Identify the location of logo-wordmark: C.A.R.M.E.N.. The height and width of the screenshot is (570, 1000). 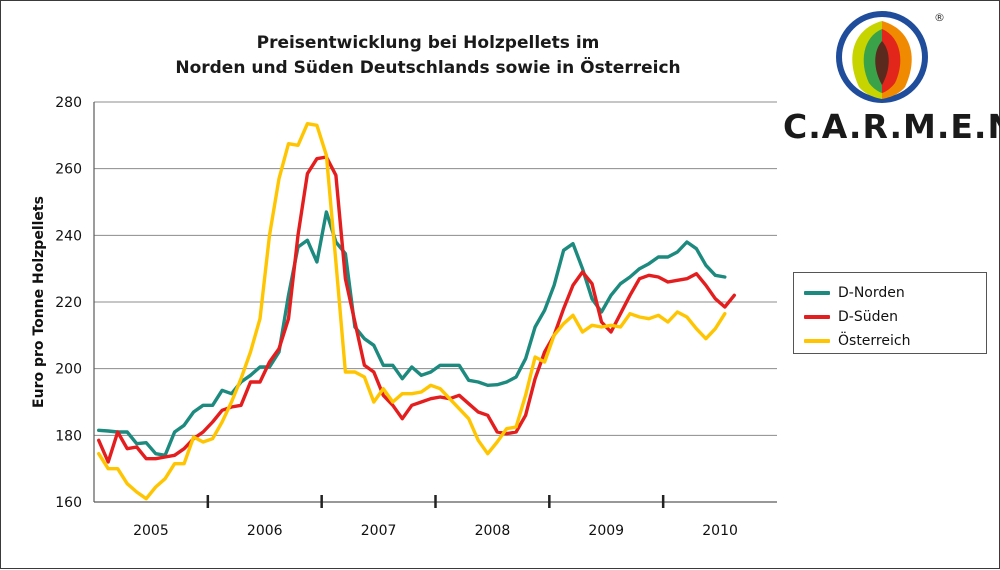
(891, 126).